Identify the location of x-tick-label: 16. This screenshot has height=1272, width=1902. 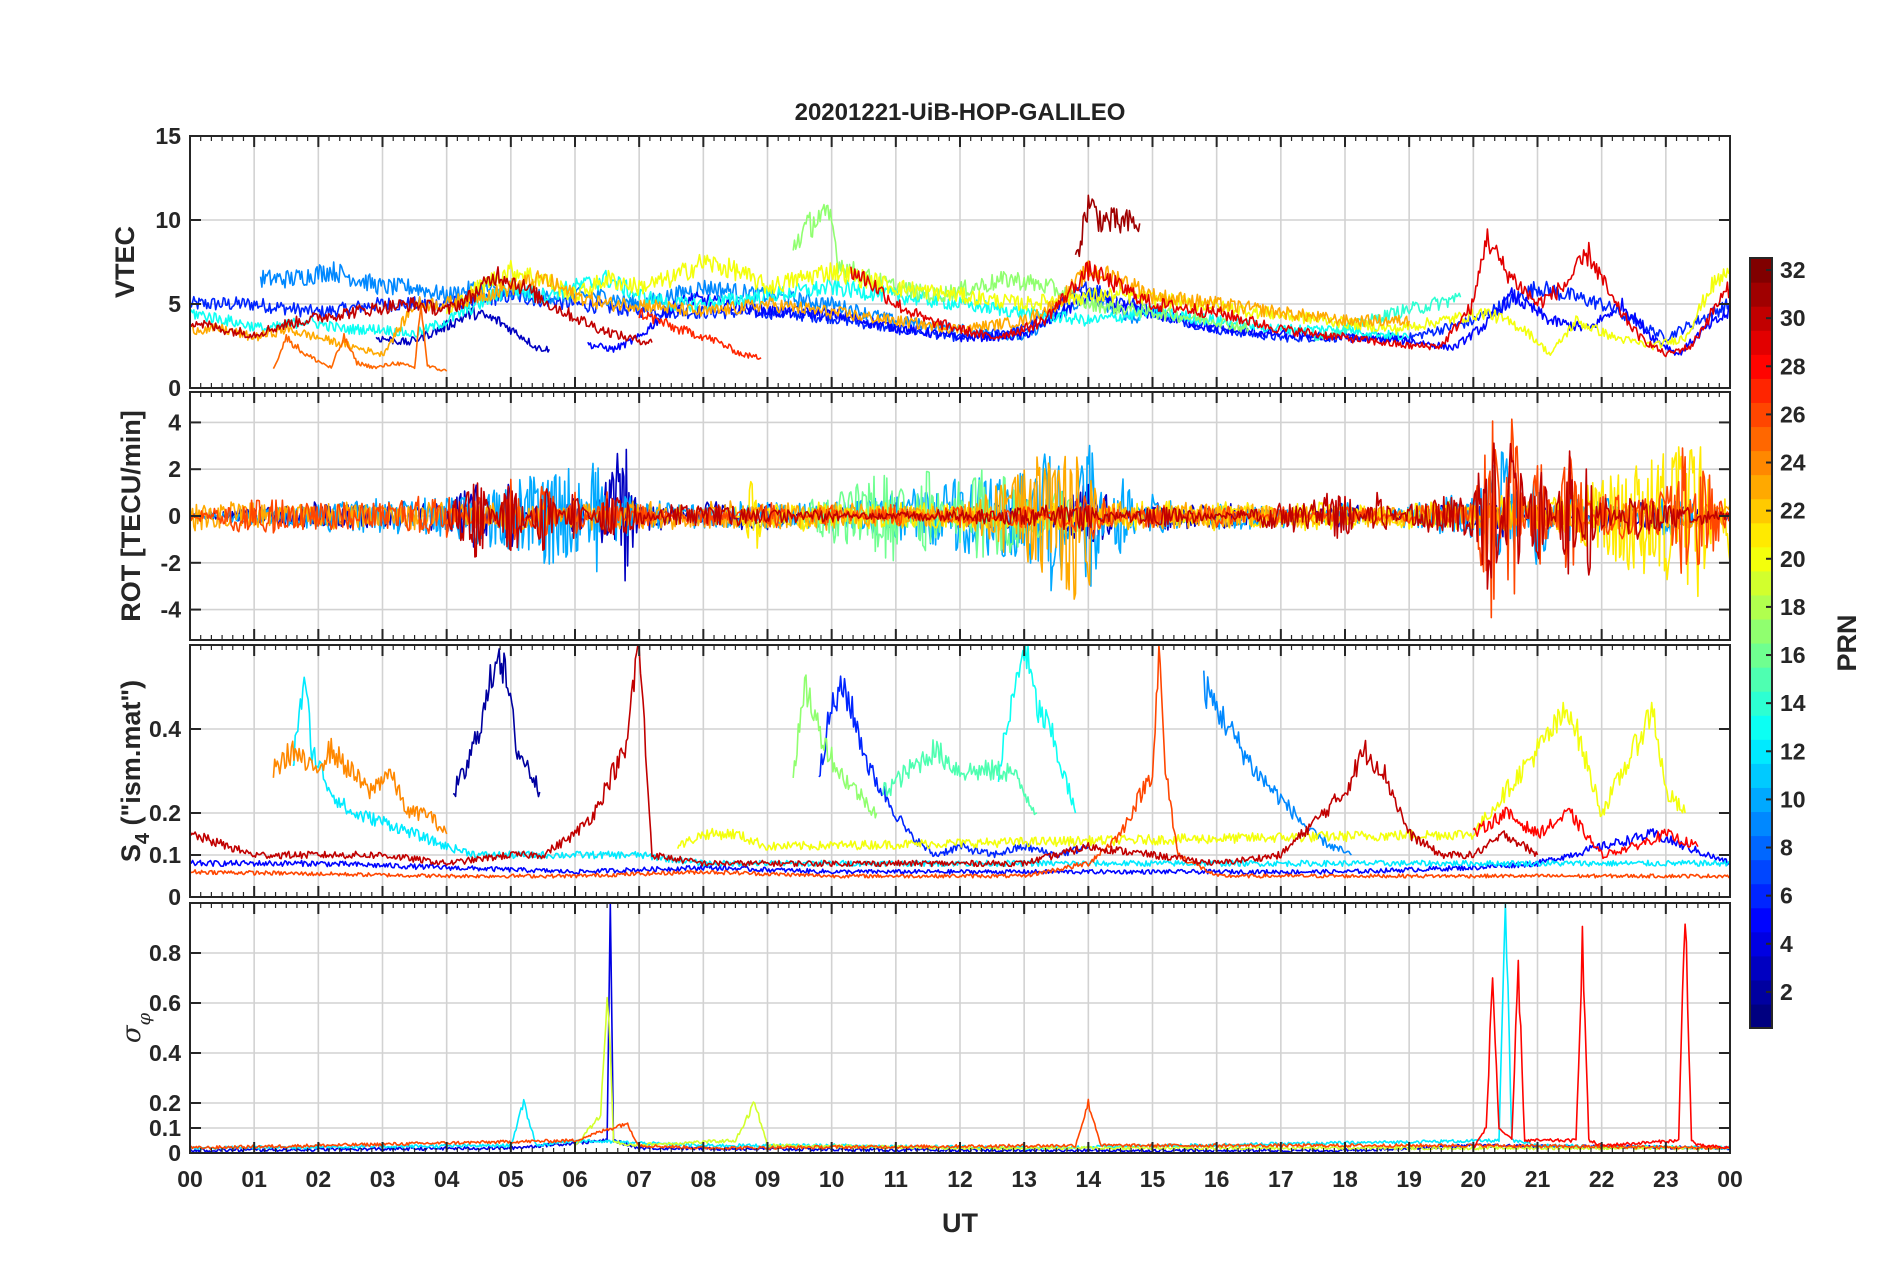
(1217, 1179).